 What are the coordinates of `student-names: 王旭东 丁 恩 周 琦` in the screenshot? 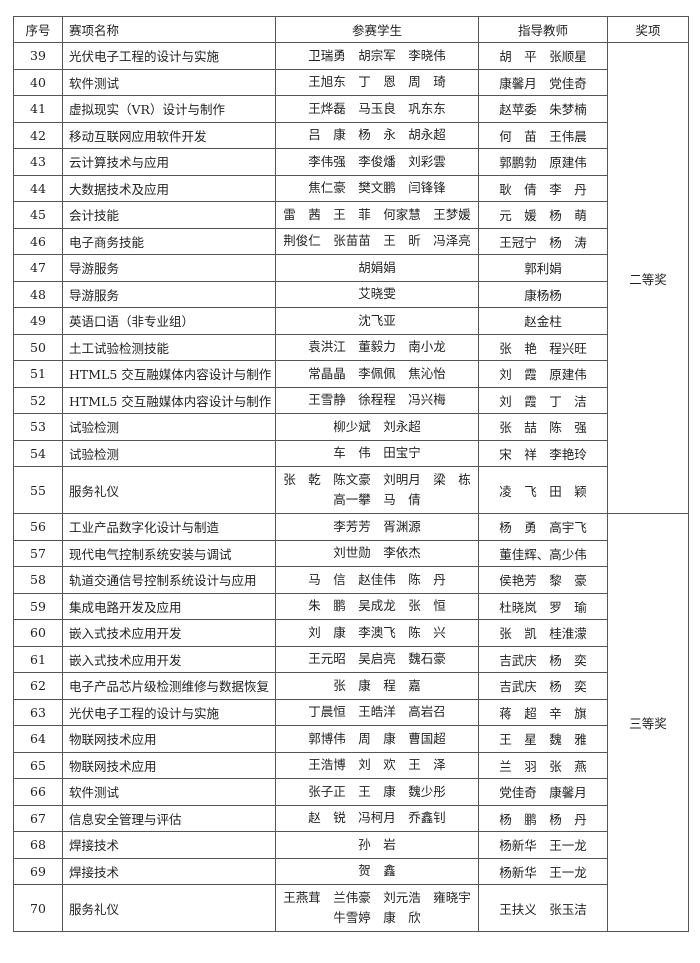 It's located at (377, 82).